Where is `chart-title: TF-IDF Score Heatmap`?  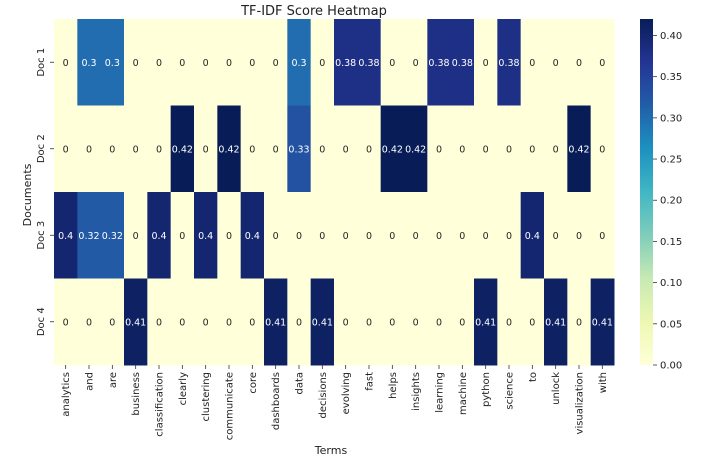 chart-title: TF-IDF Score Heatmap is located at coordinates (313, 11).